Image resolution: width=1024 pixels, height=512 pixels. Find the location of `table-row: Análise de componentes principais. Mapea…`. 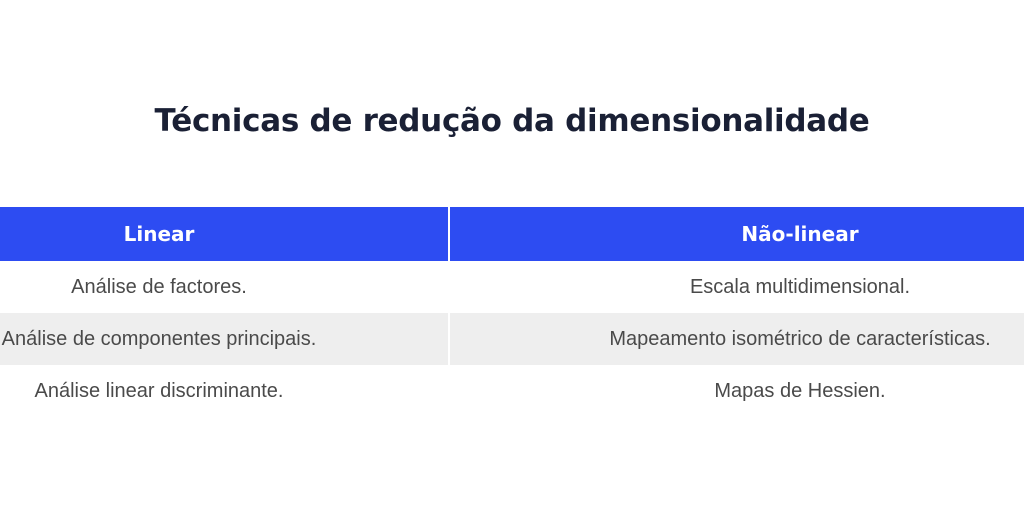

table-row: Análise de componentes principais. Mapea… is located at coordinates (512, 339).